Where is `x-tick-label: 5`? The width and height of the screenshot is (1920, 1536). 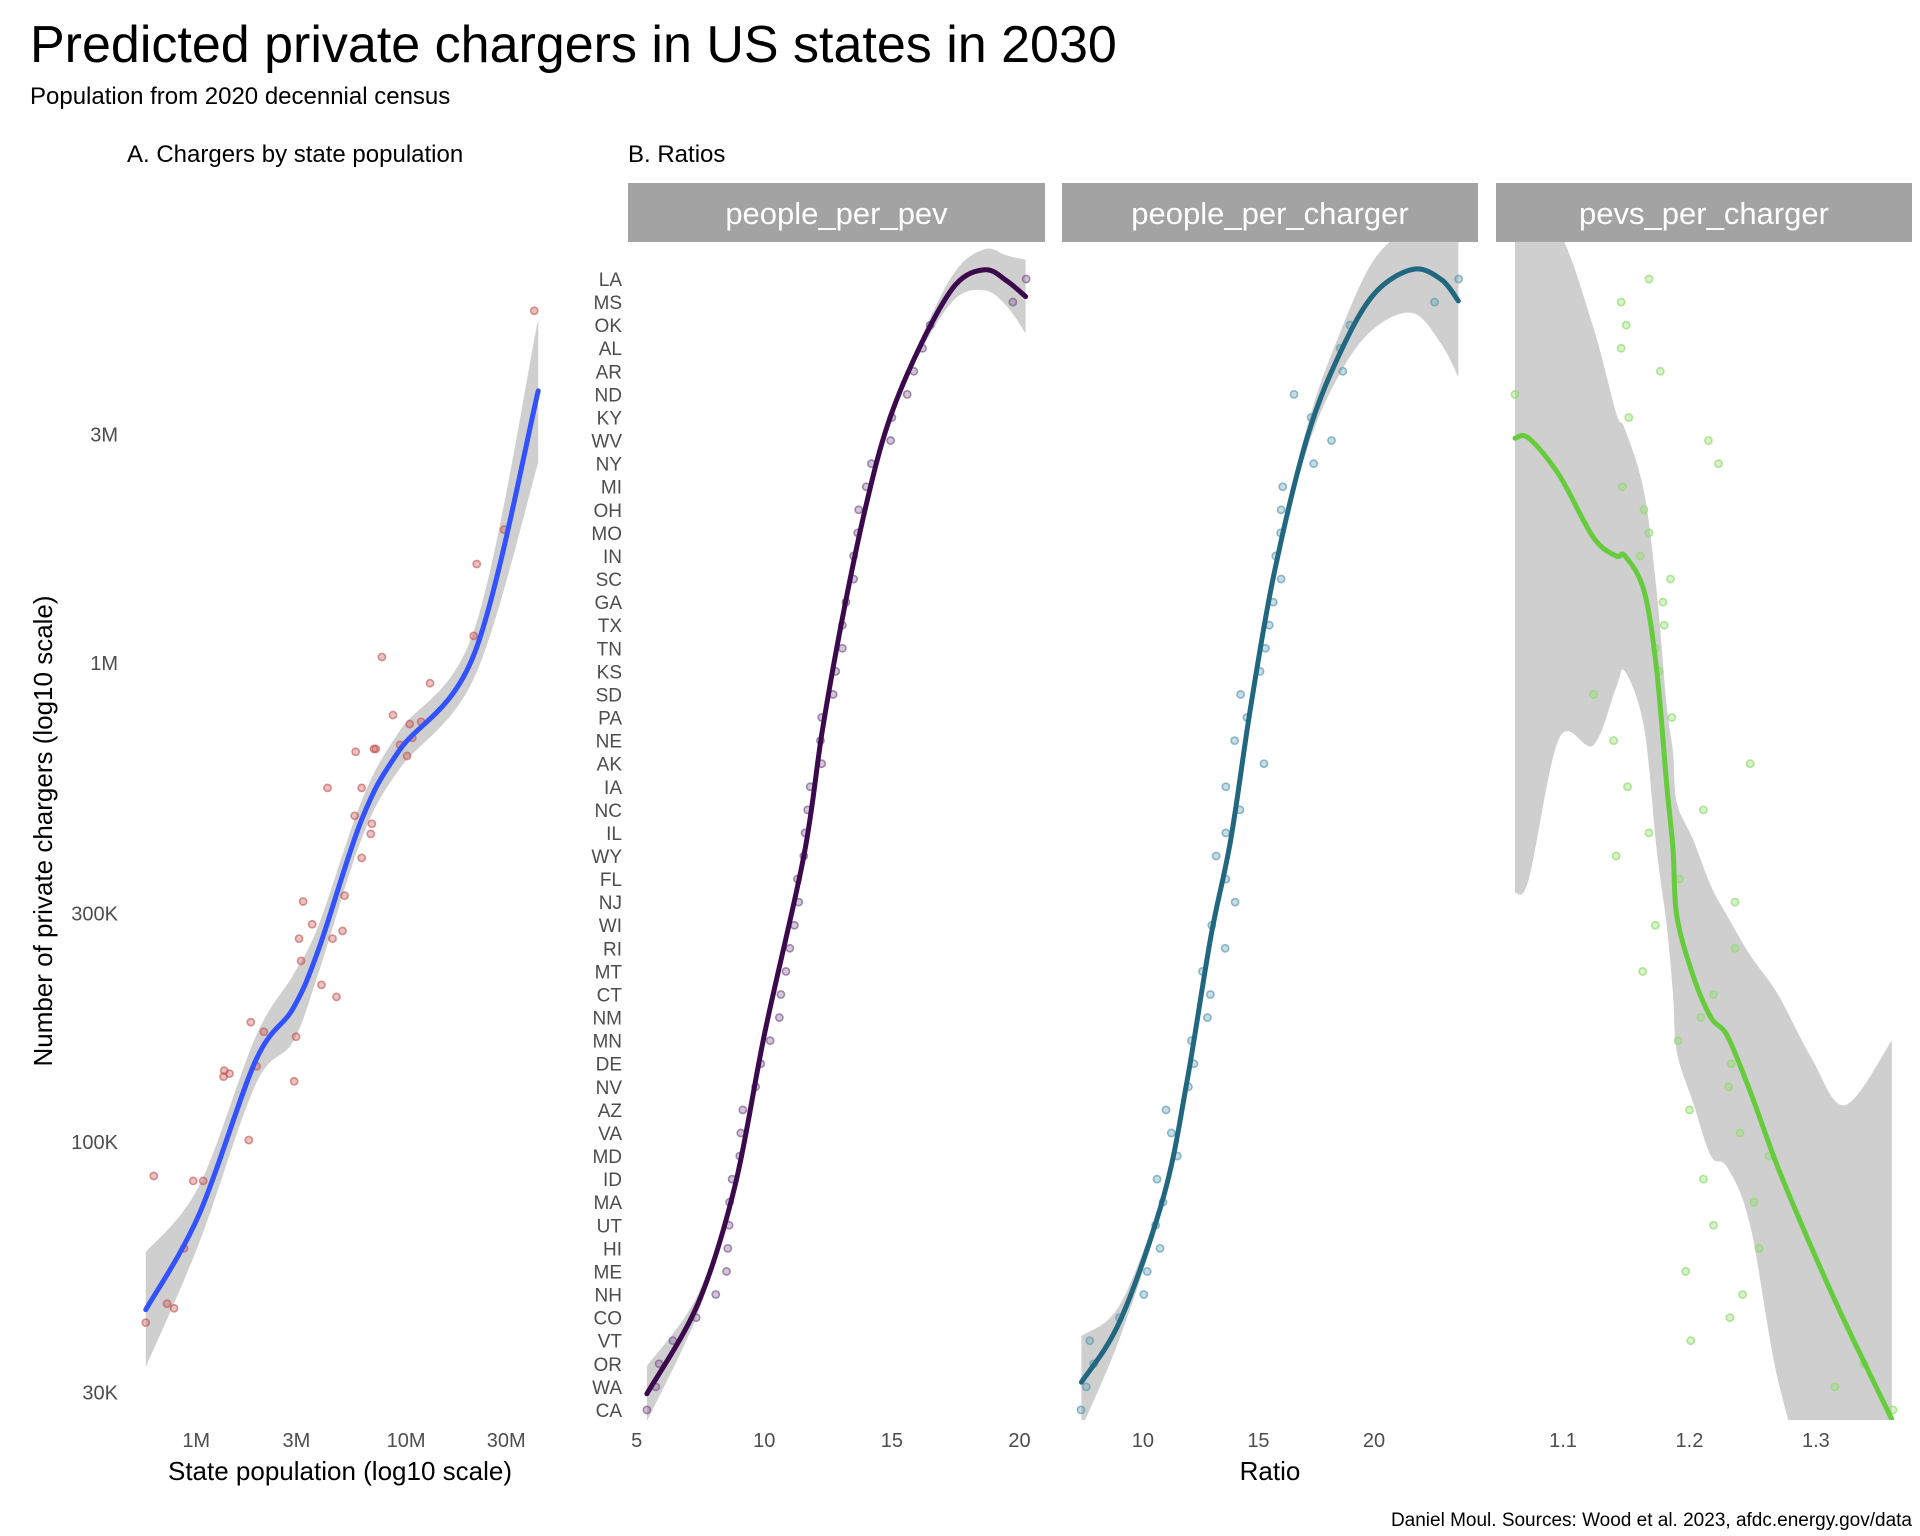 x-tick-label: 5 is located at coordinates (636, 1441).